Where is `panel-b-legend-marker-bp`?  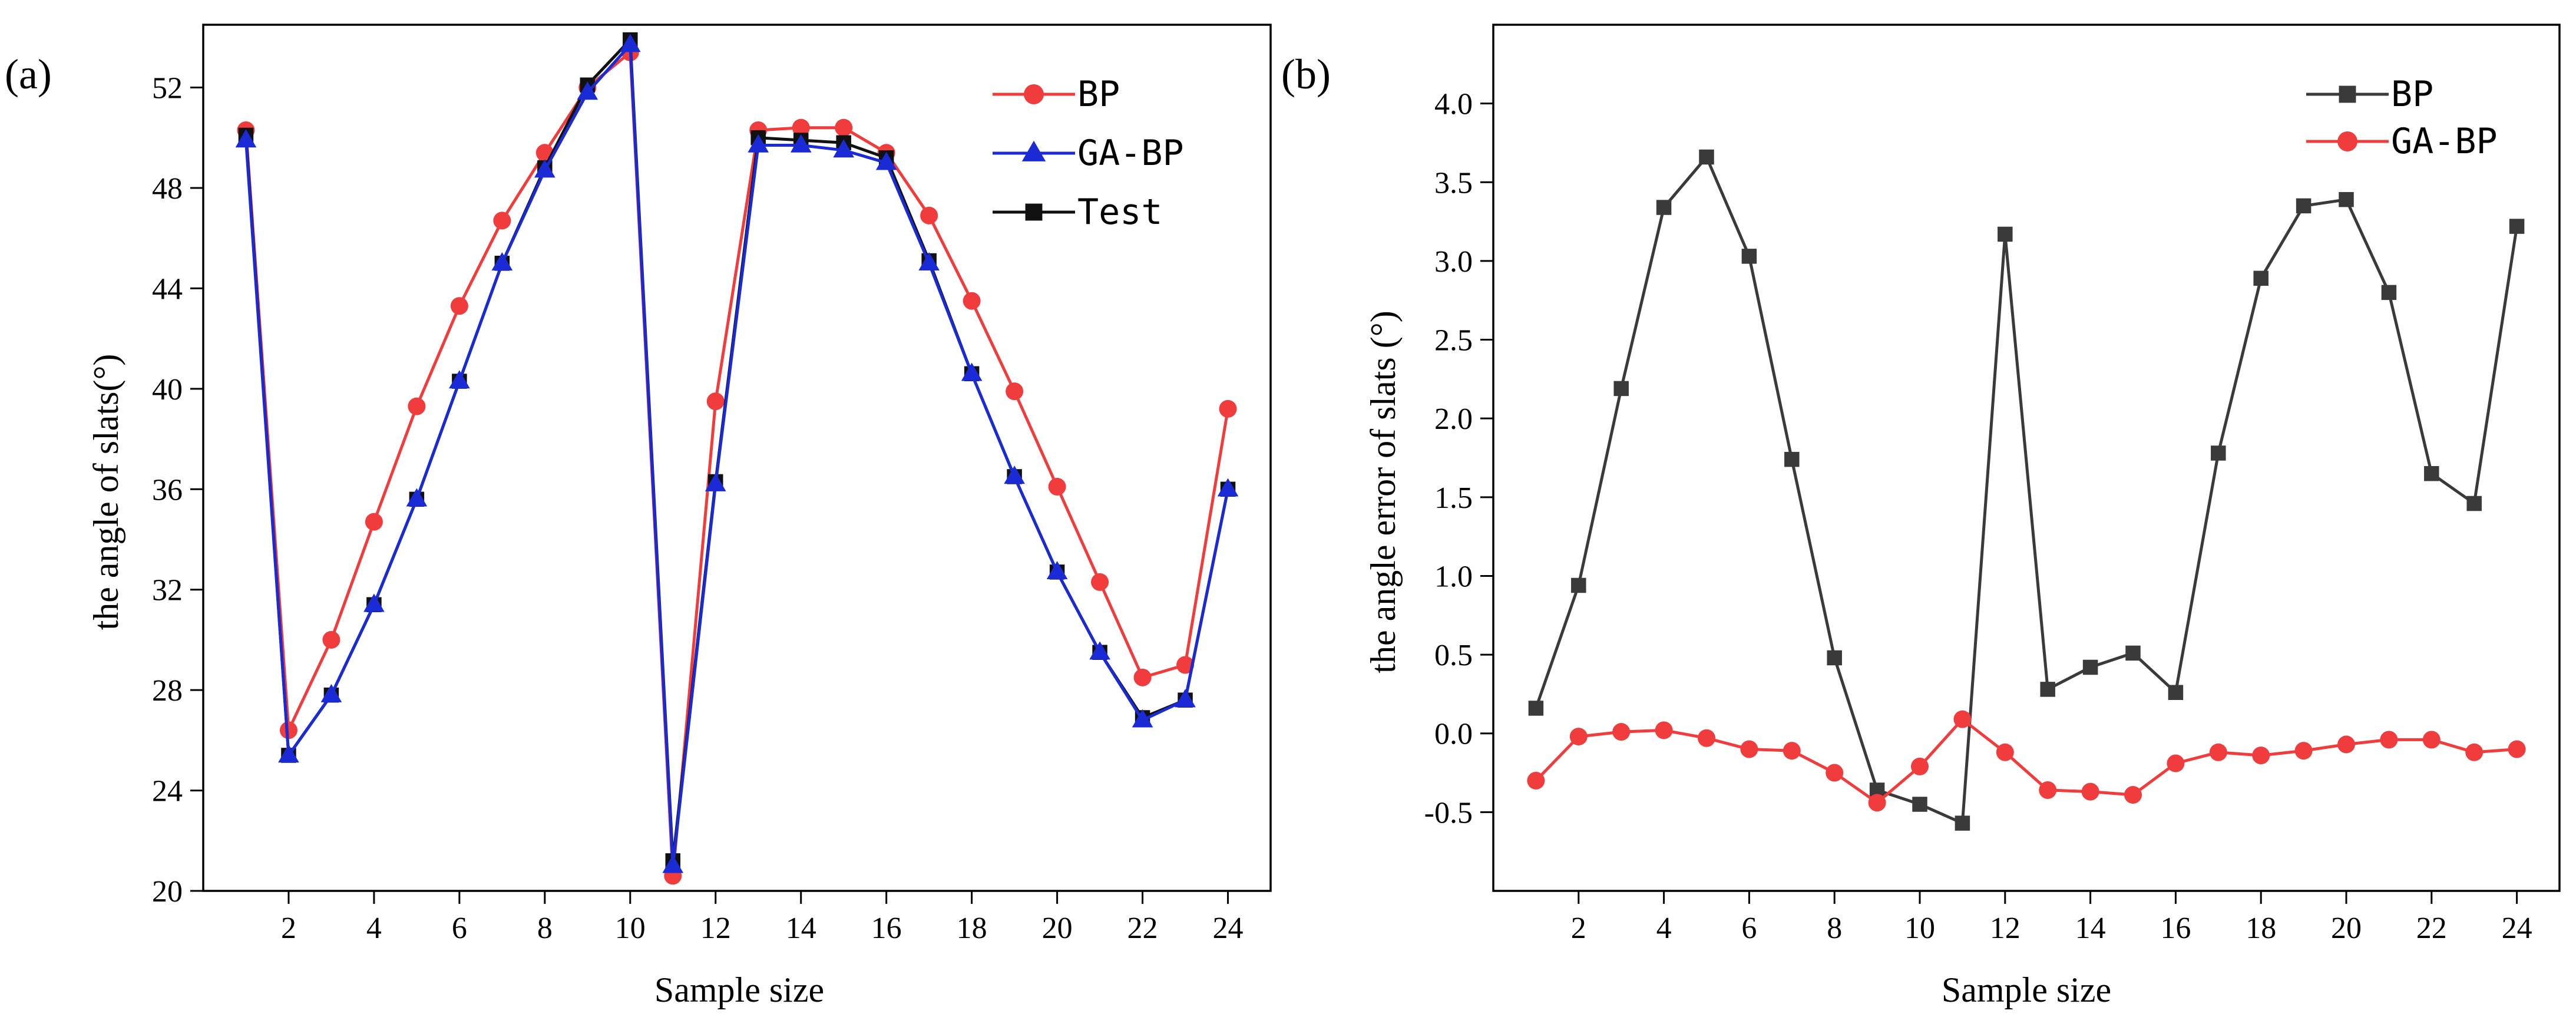 panel-b-legend-marker-bp is located at coordinates (2347, 94).